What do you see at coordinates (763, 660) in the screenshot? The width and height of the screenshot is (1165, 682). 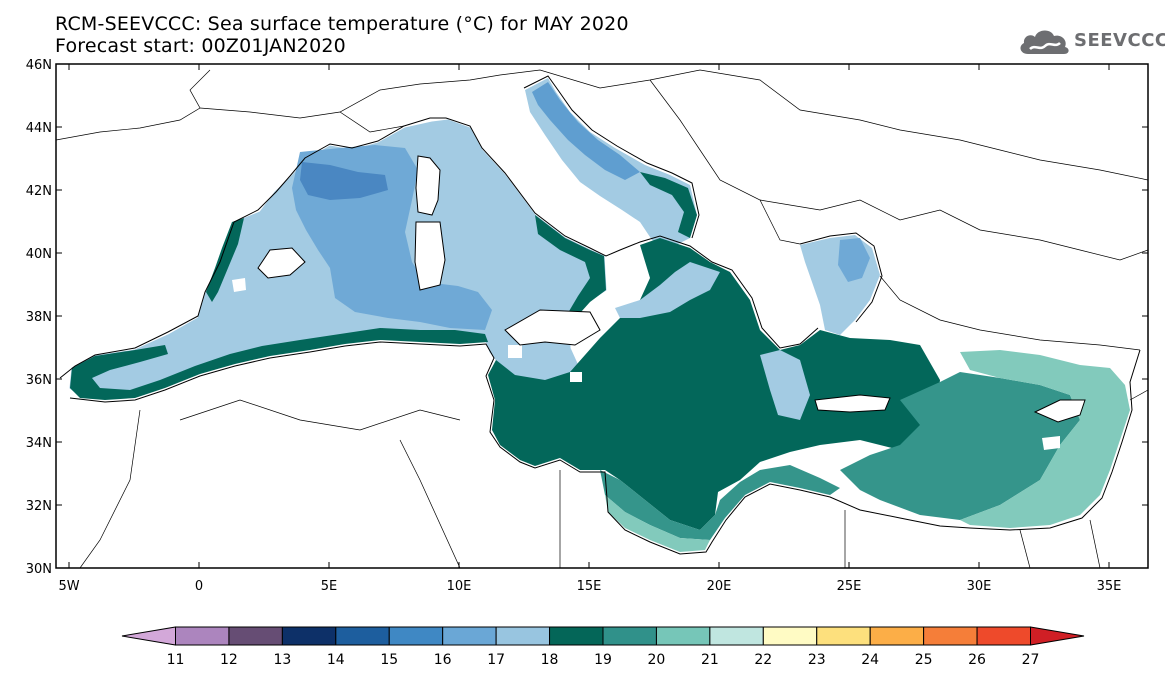 I see `colorbar-label: 22` at bounding box center [763, 660].